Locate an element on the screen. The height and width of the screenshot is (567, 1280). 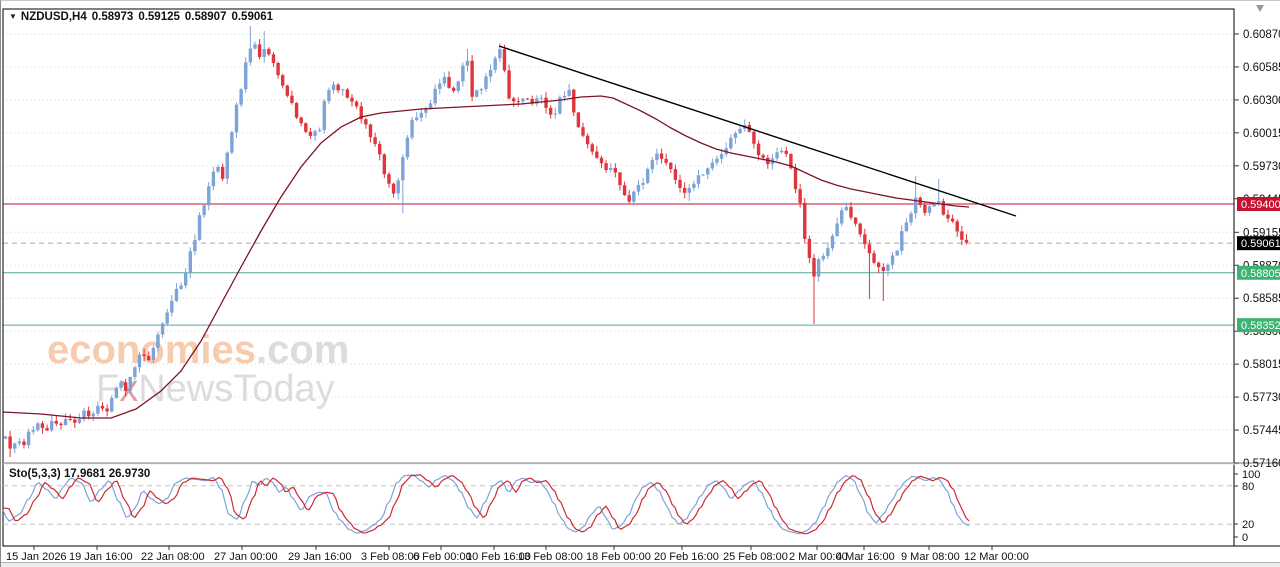
time-tick-label: 10 Feb 16:00 is located at coordinates (498, 557).